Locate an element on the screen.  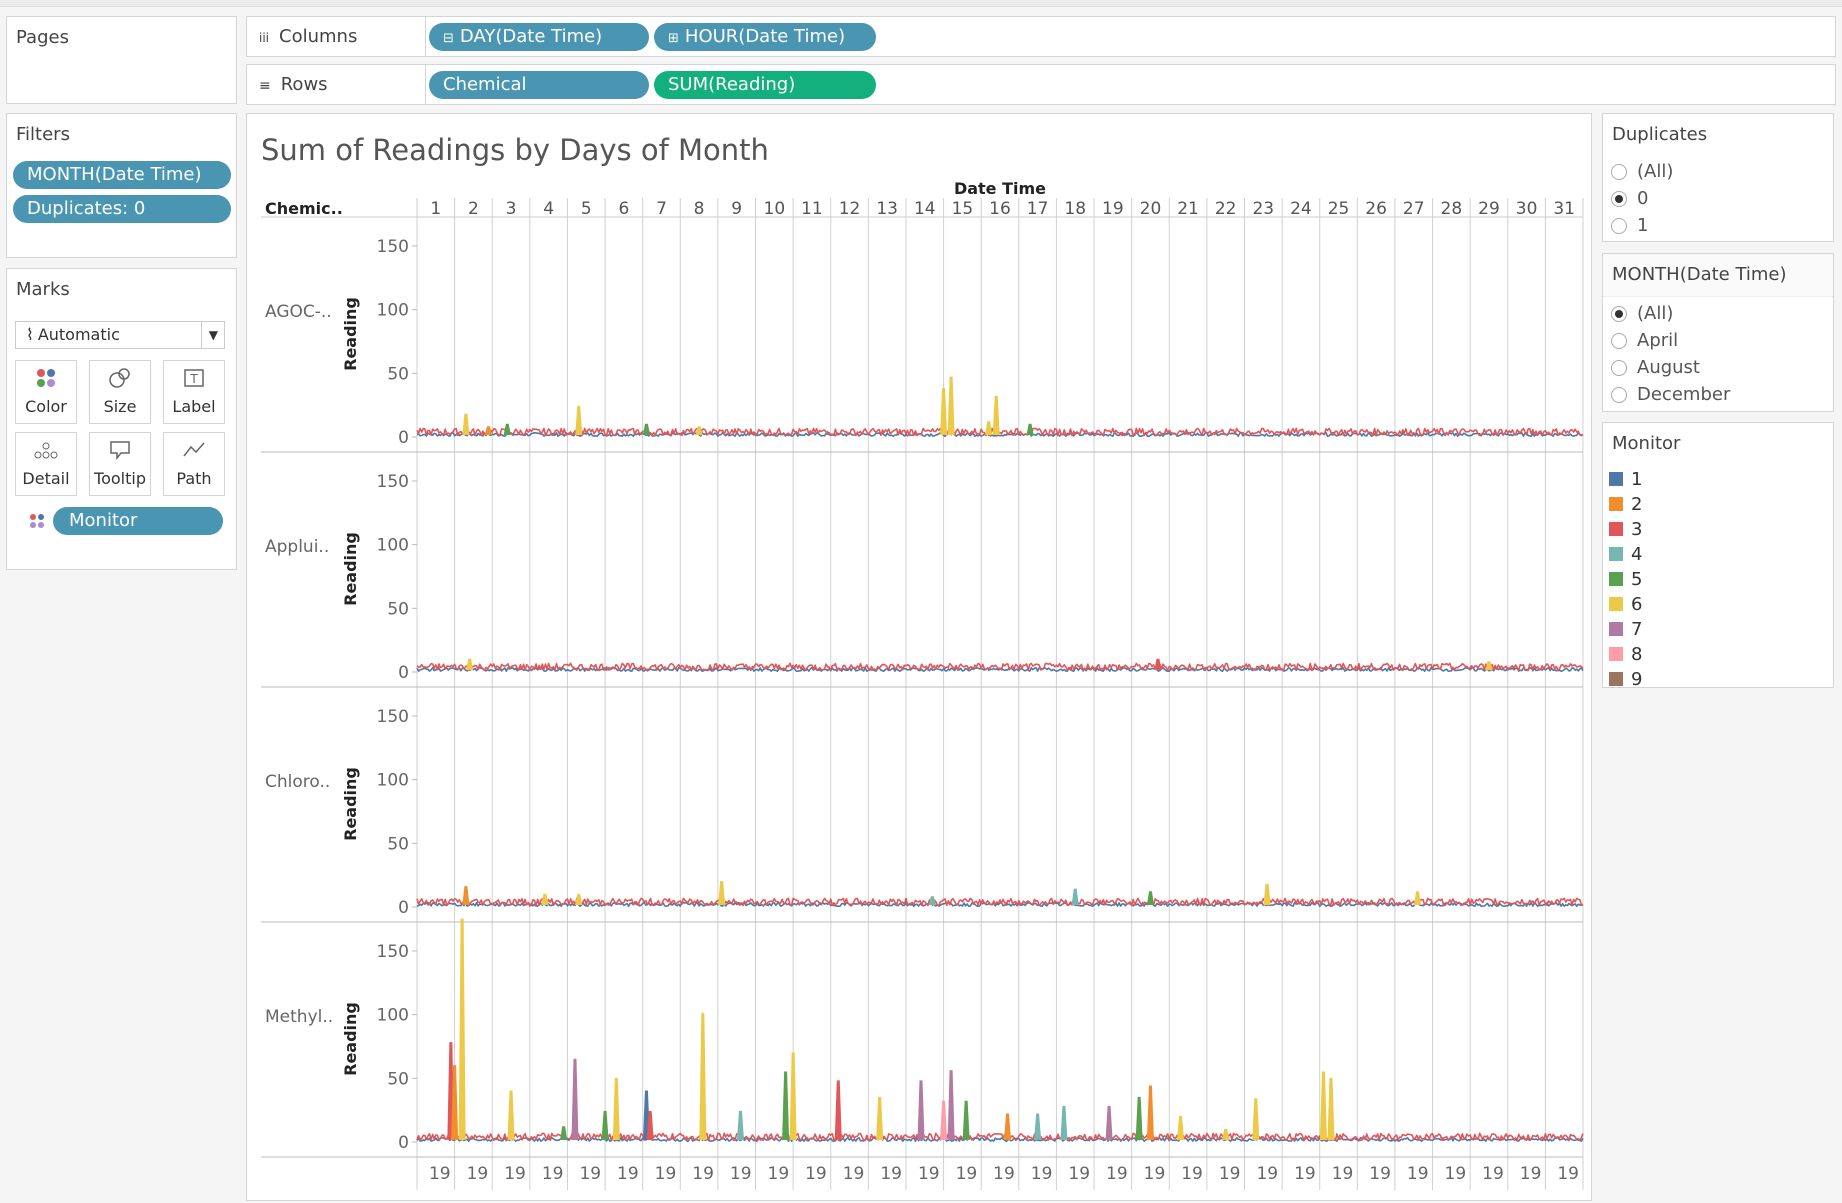
day-header-label: 3 is located at coordinates (511, 209).